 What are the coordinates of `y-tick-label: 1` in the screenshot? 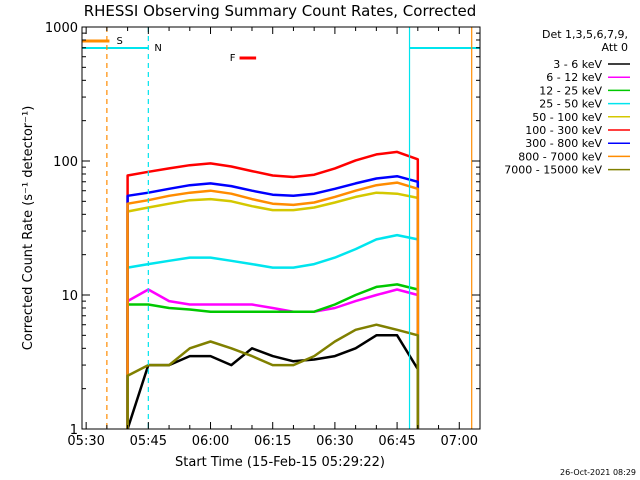 It's located at (74, 430).